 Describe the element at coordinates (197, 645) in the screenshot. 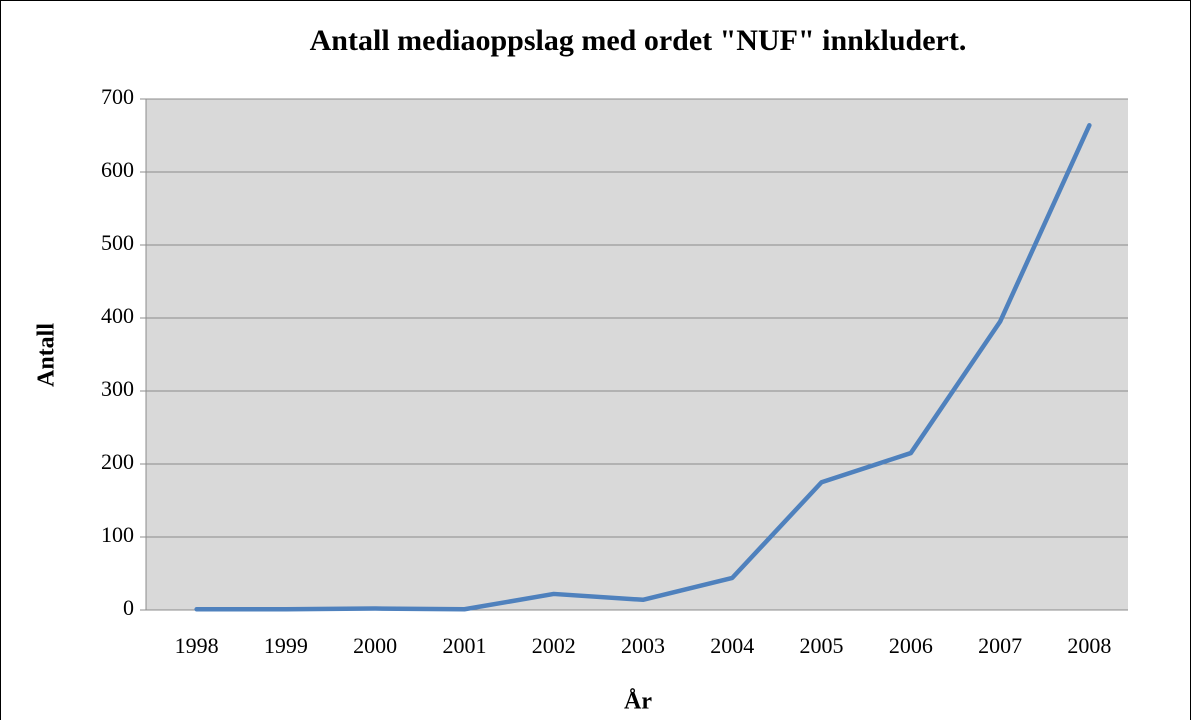

I see `x-tick-label: 1998` at that location.